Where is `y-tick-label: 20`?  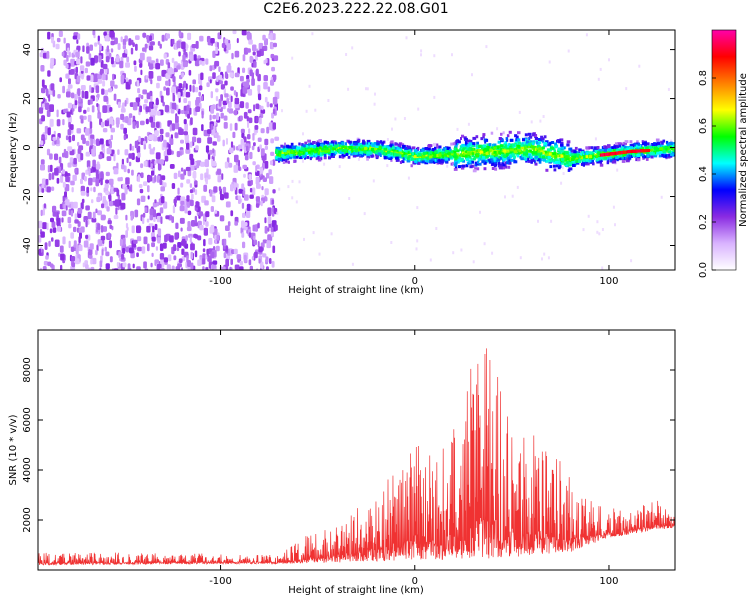
y-tick-label: 20 is located at coordinates (27, 98).